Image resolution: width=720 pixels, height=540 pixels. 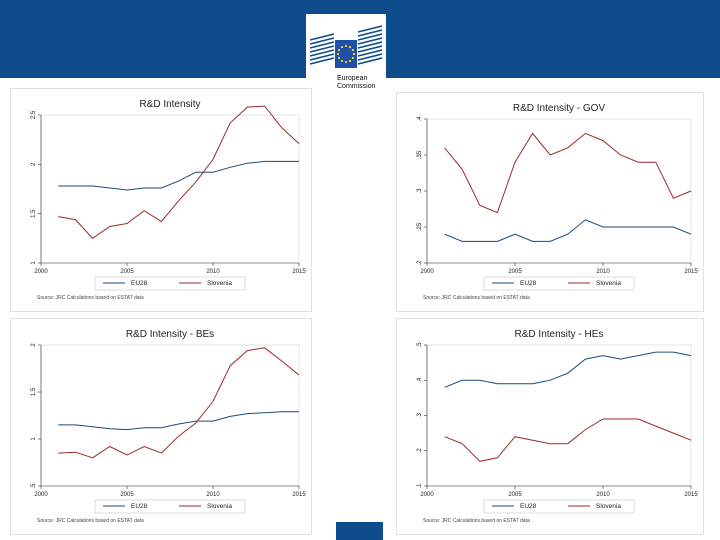 I want to click on y-tick-label: .25, so click(x=420, y=226).